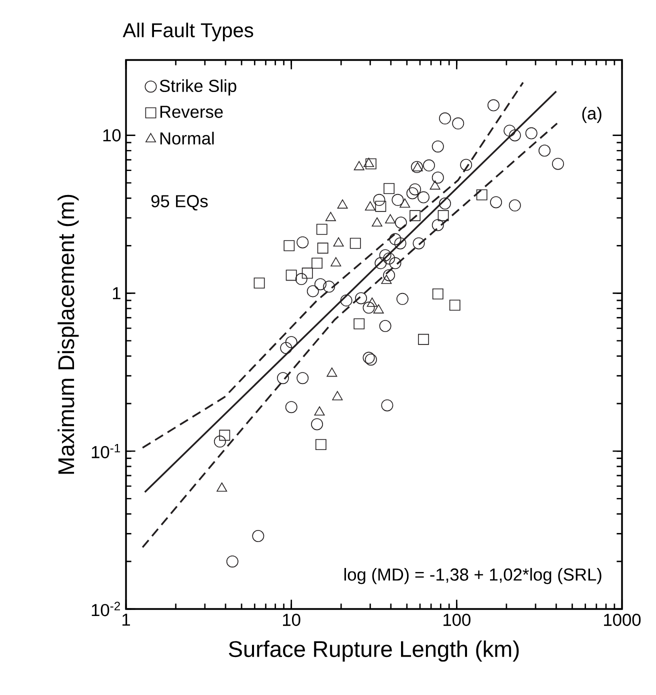 The height and width of the screenshot is (695, 656). What do you see at coordinates (592, 114) in the screenshot?
I see `annotation: (a)` at bounding box center [592, 114].